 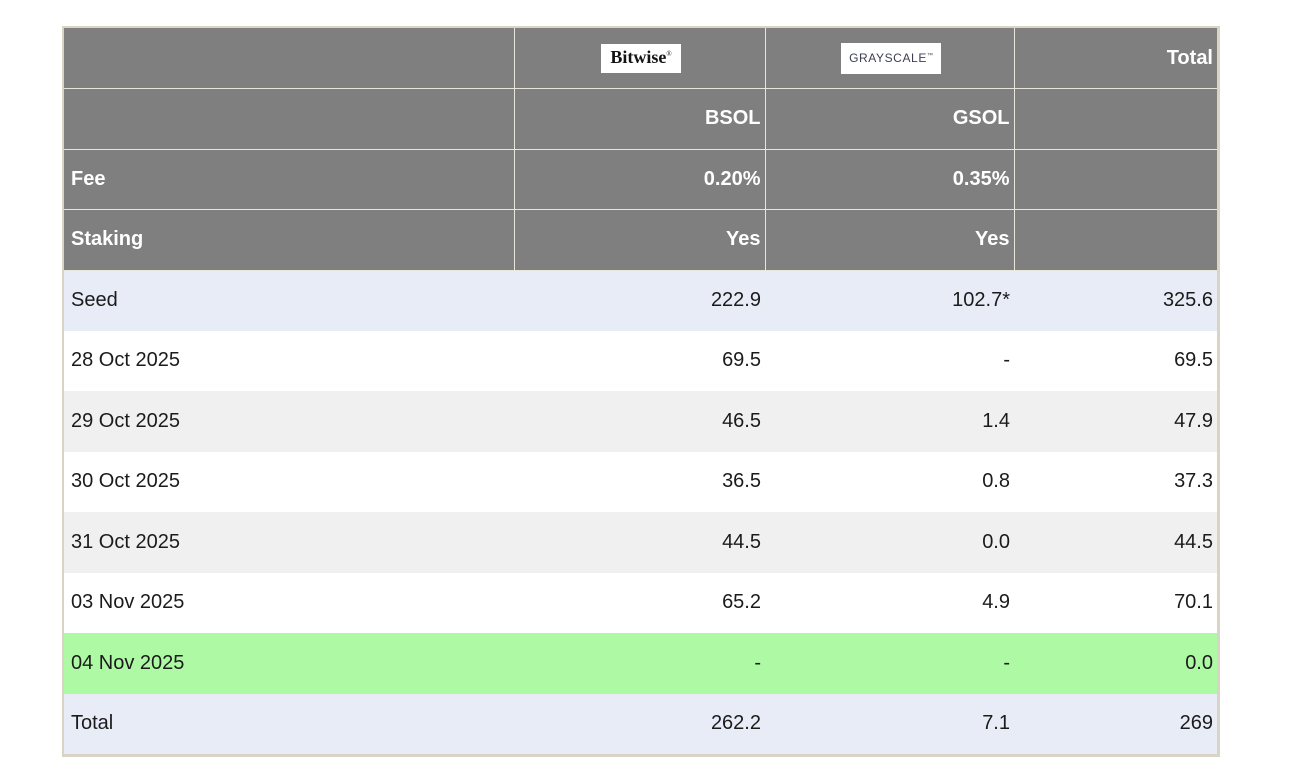 I want to click on bsol-value-cell: 36.5, so click(x=639, y=481).